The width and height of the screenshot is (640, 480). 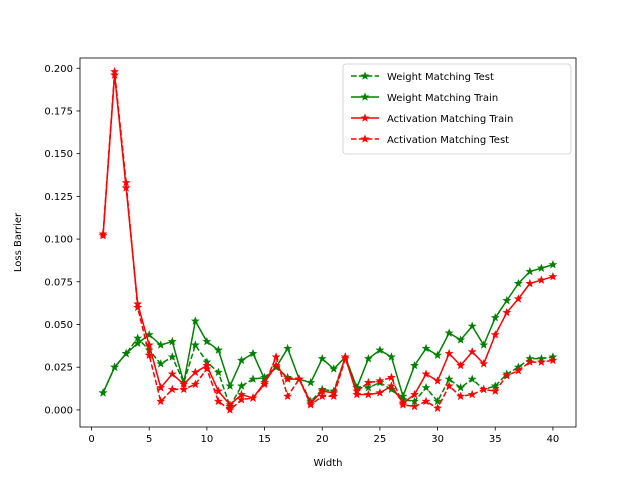 What do you see at coordinates (58, 240) in the screenshot?
I see `y-tick-label: 0.100` at bounding box center [58, 240].